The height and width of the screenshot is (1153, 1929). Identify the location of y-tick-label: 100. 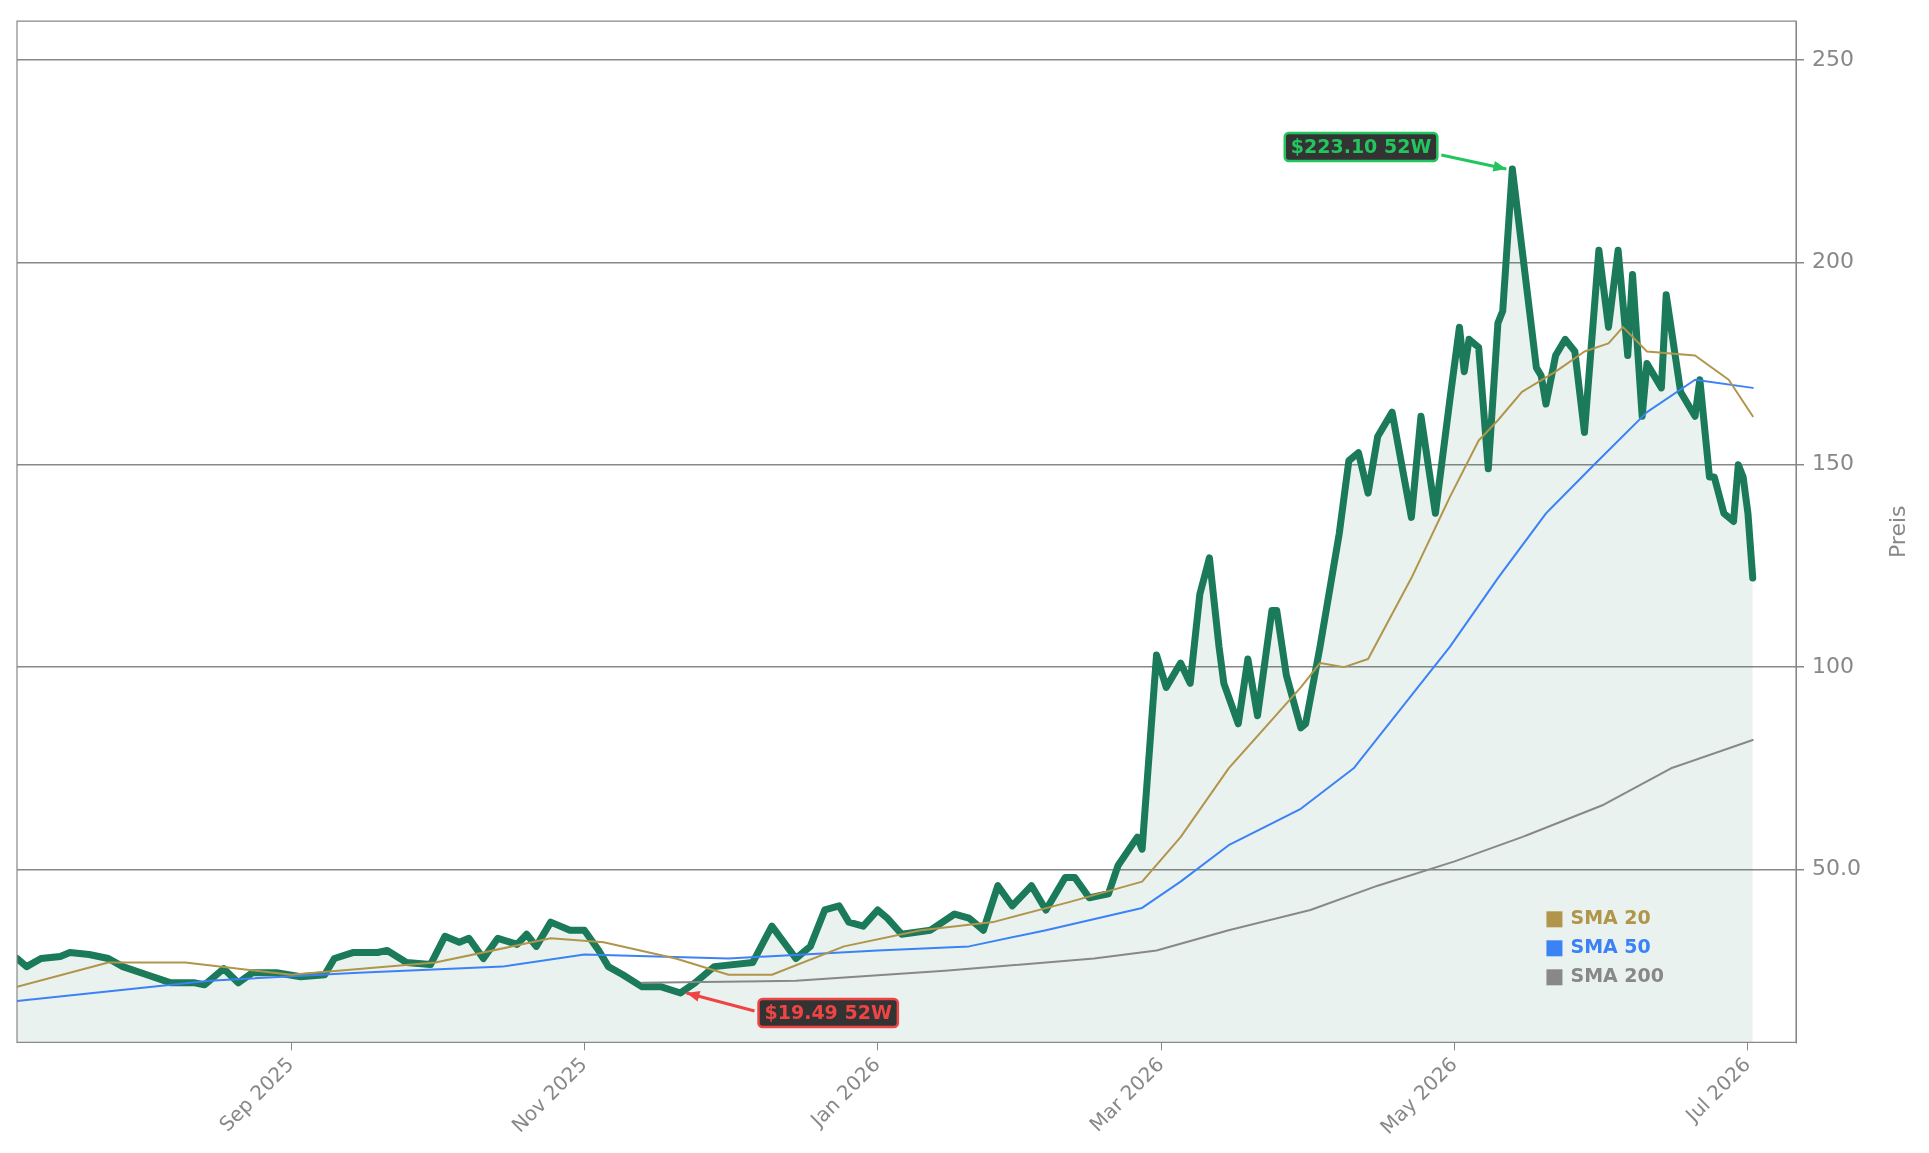
(1833, 665).